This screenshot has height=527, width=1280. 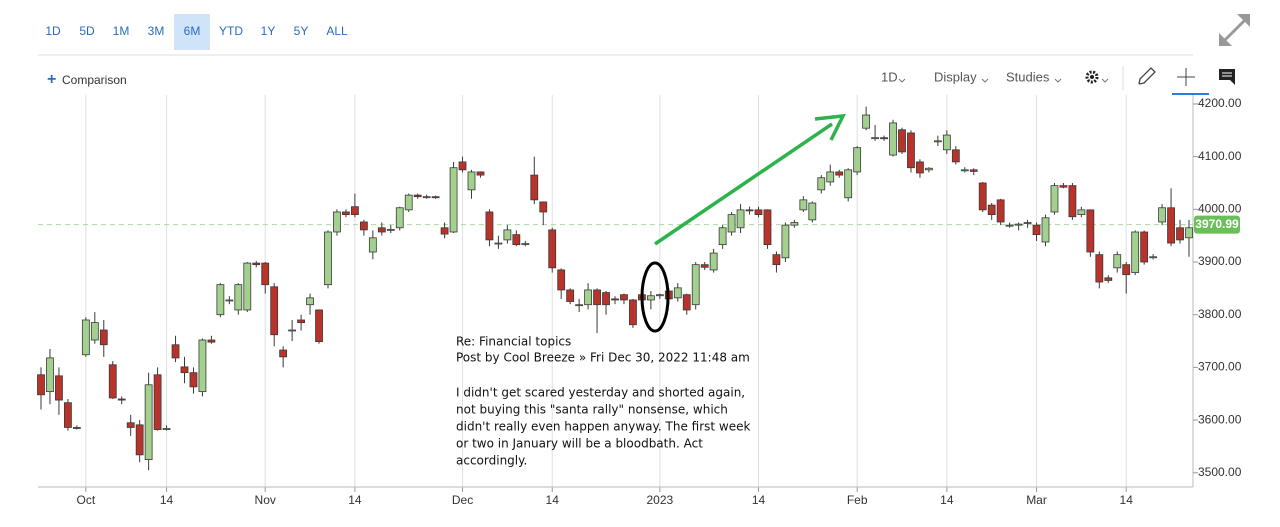 What do you see at coordinates (121, 31) in the screenshot?
I see `range-button: 1M` at bounding box center [121, 31].